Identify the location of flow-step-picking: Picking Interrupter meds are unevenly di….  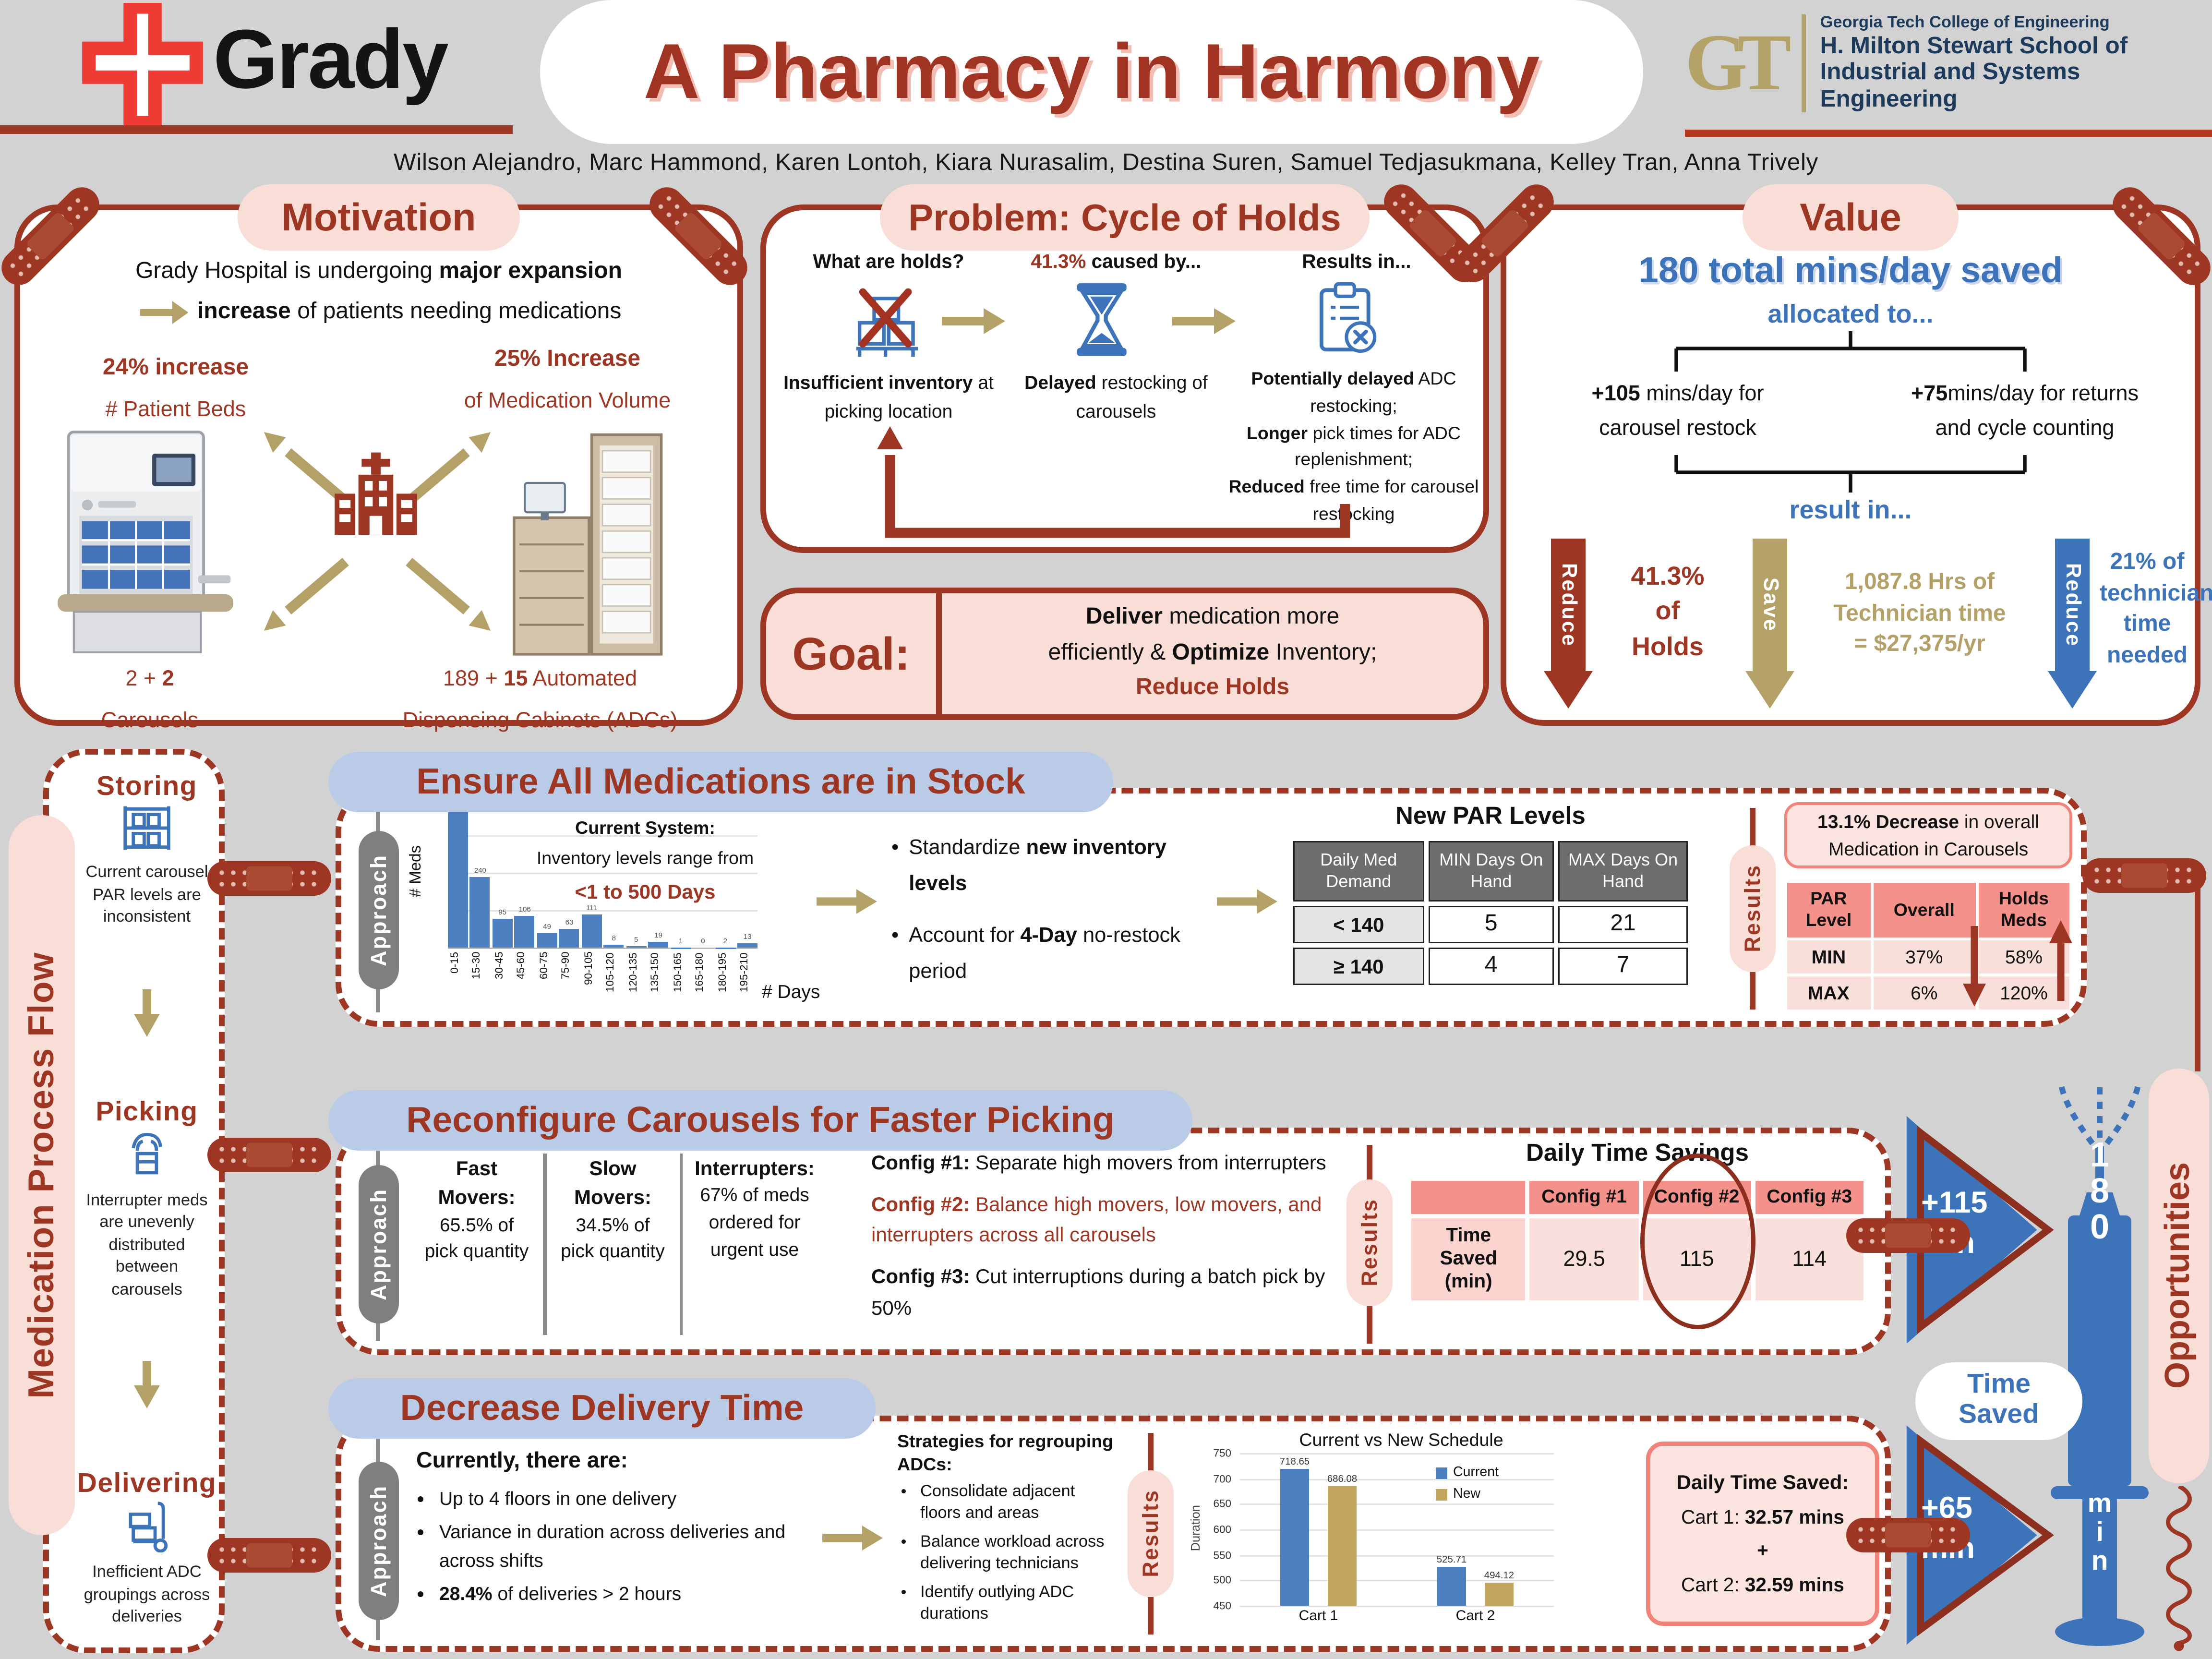
(147, 1198).